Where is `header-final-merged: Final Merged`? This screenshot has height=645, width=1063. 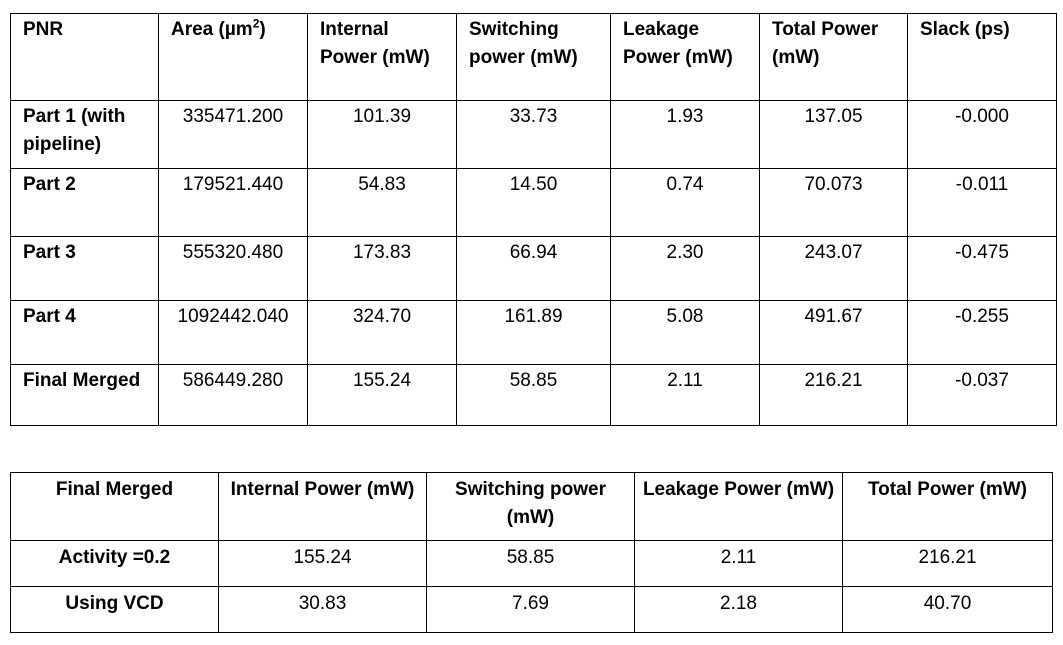 header-final-merged: Final Merged is located at coordinates (114, 506).